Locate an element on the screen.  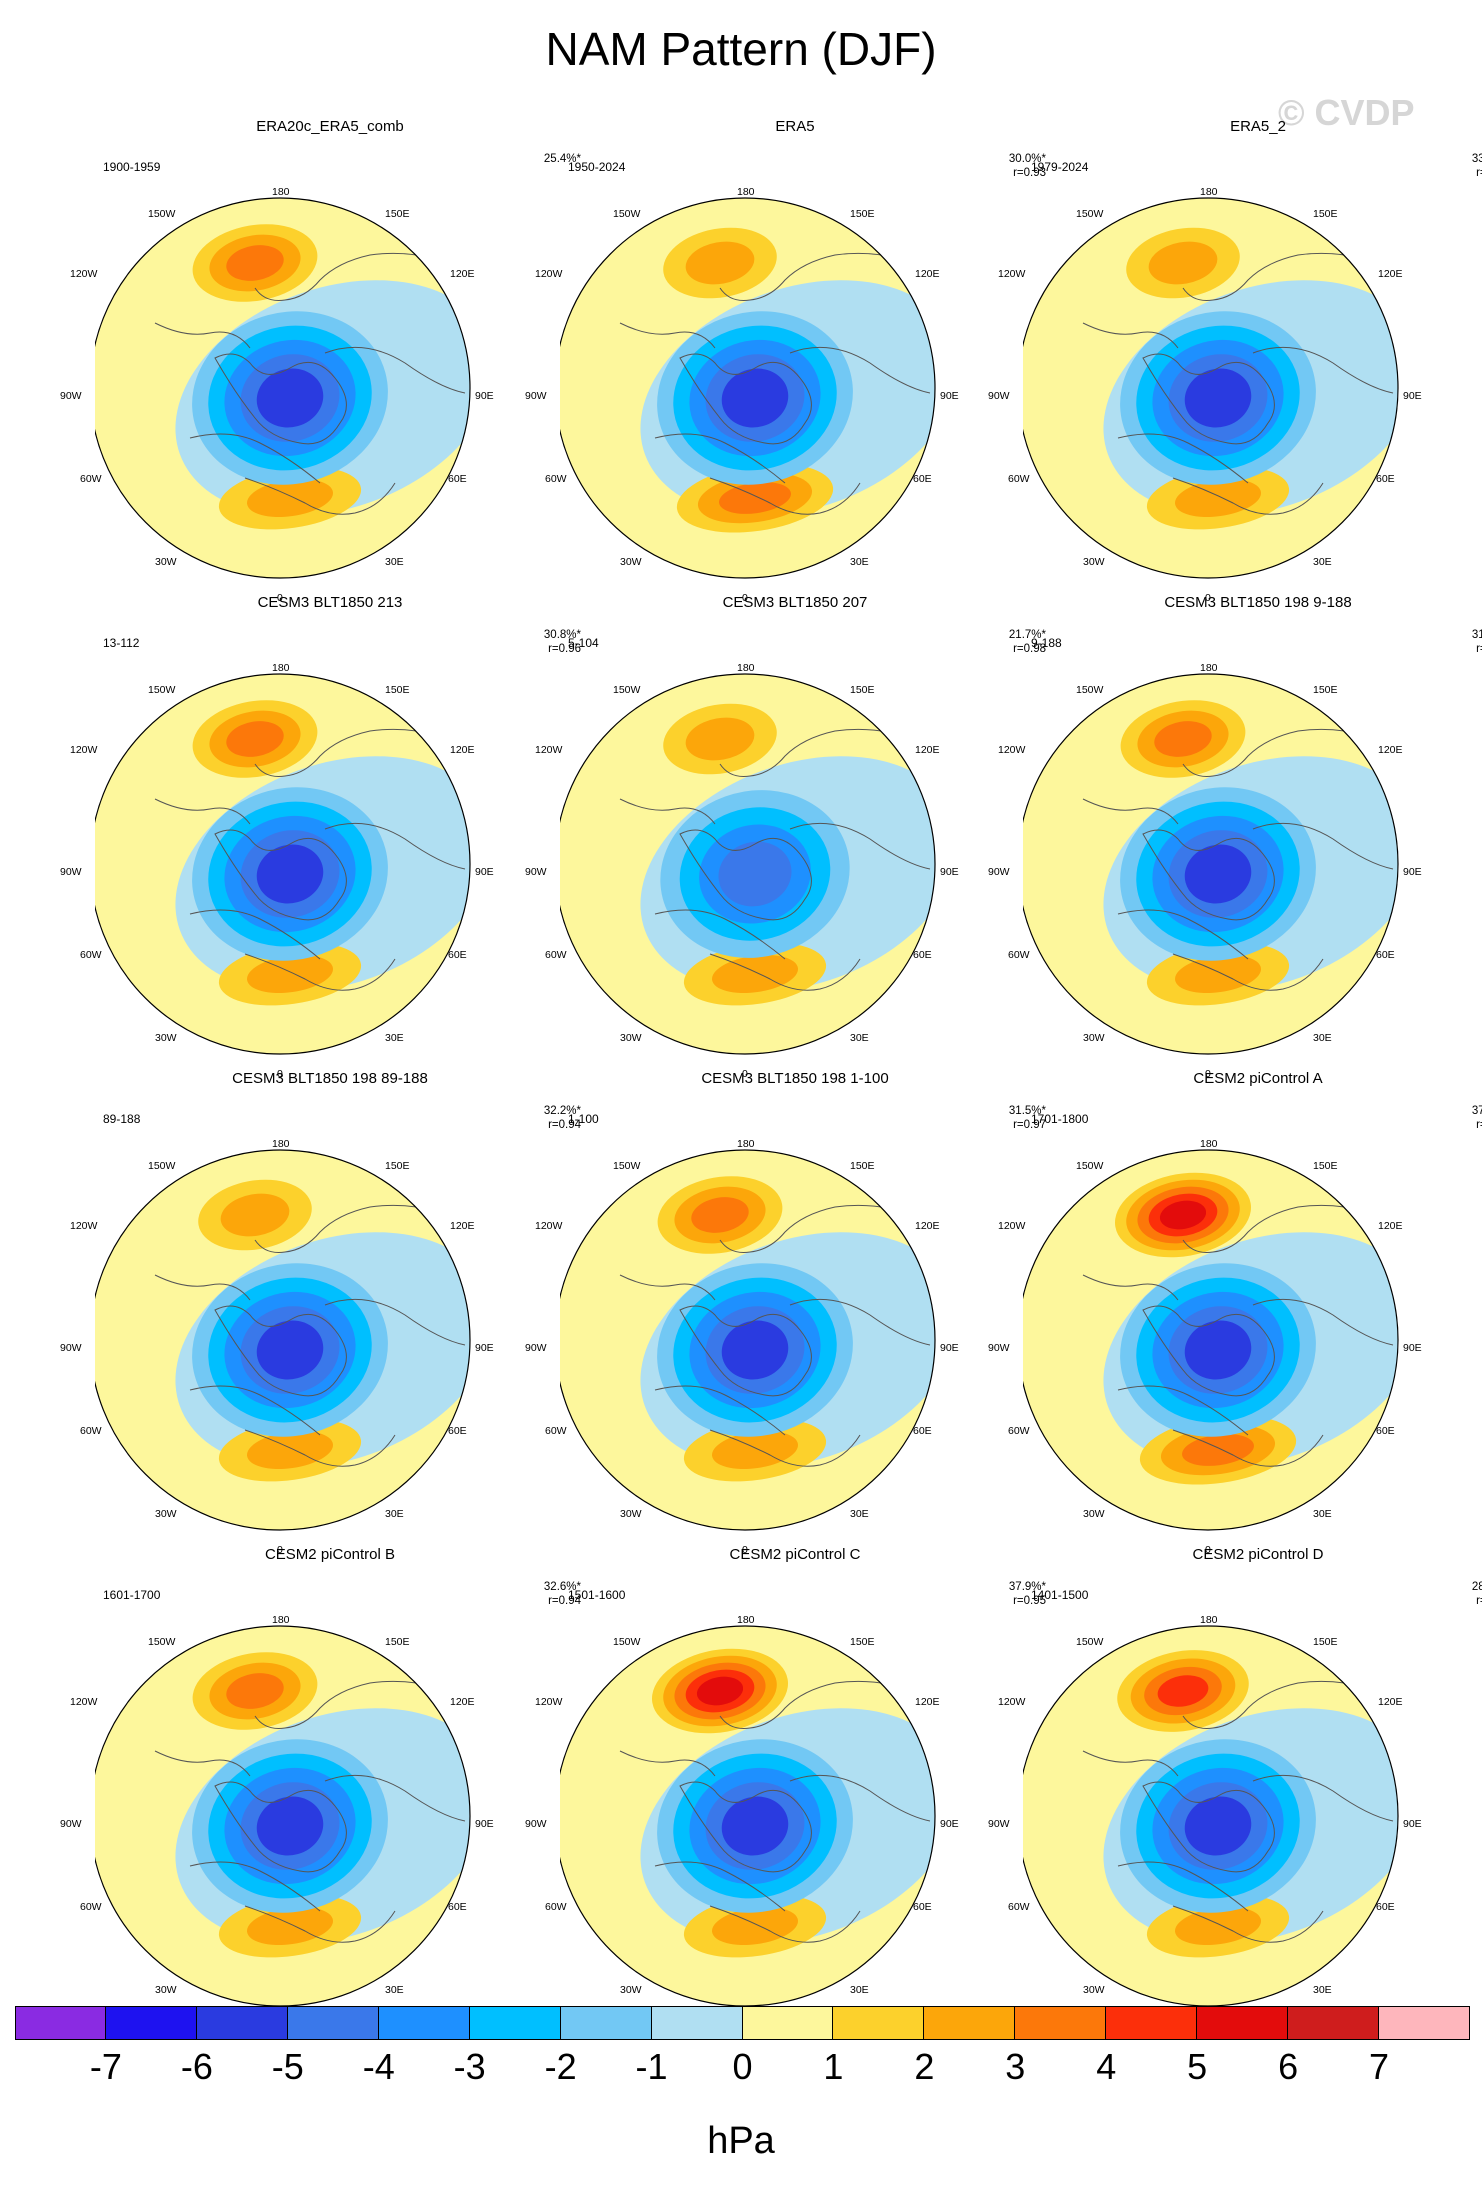
panel-period: 5-104 is located at coordinates (583, 643).